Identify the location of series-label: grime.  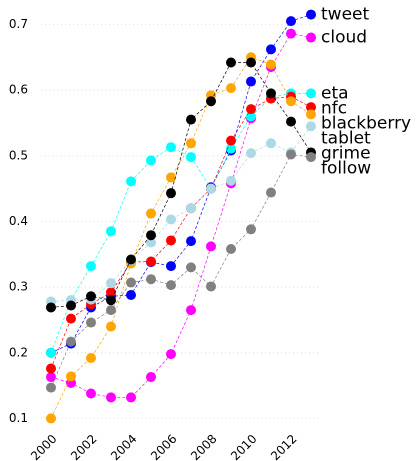
(346, 153).